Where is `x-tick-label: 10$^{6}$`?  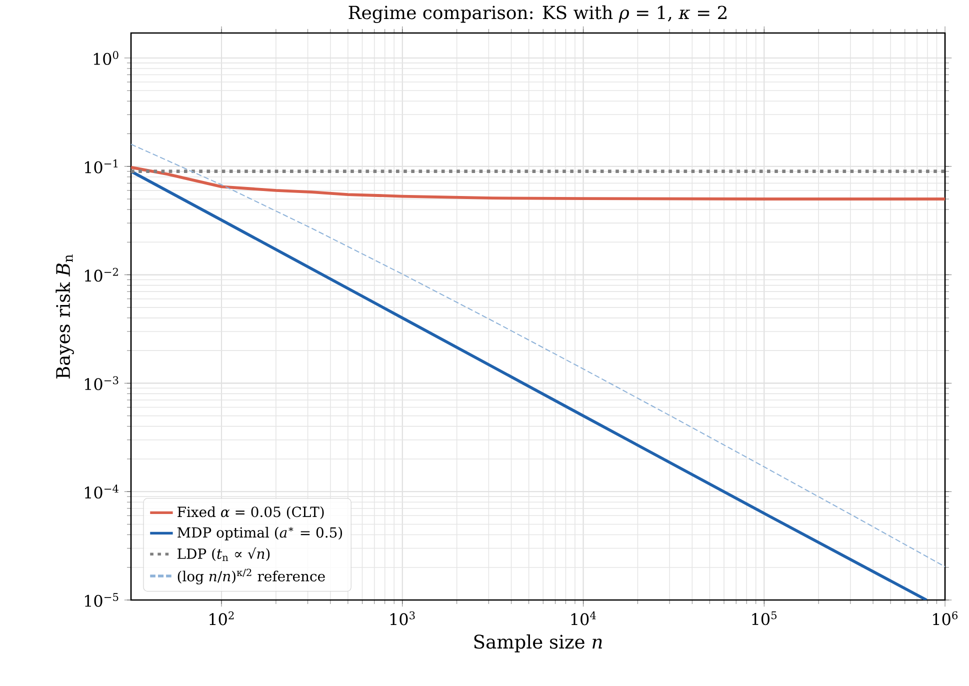
x-tick-label: 10$^{6}$ is located at coordinates (945, 618).